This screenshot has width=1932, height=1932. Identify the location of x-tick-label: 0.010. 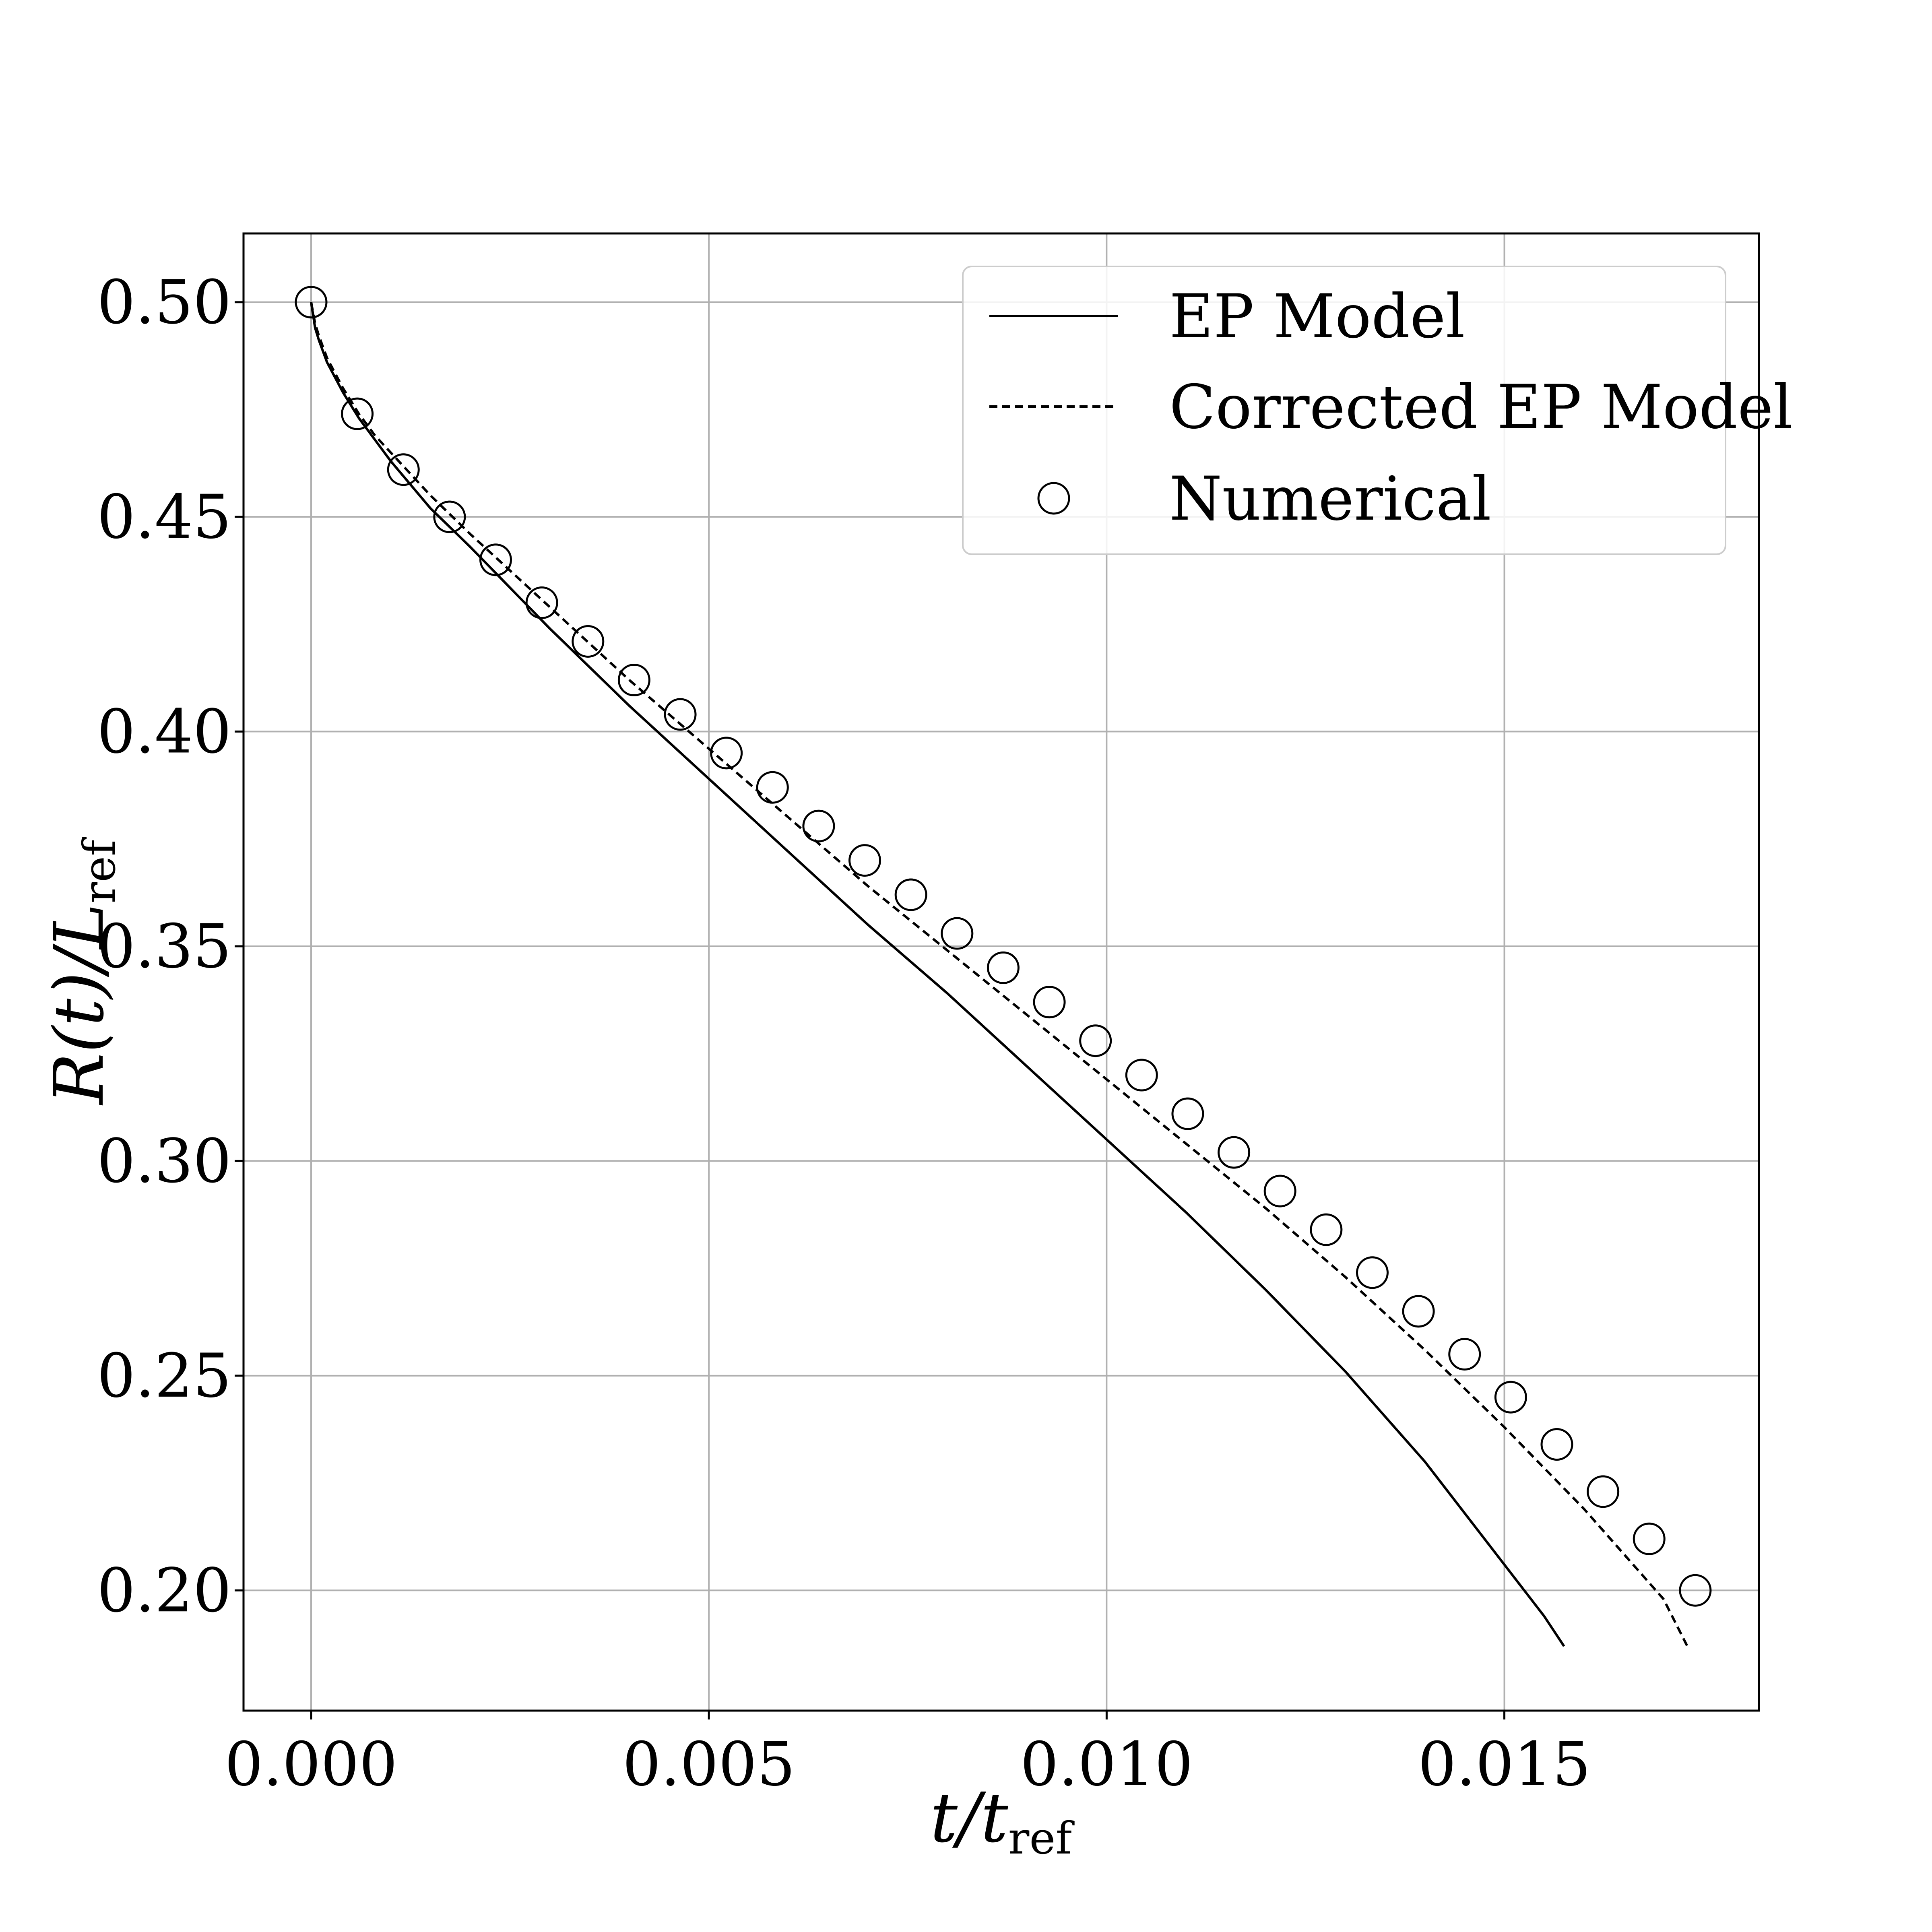
(1106, 1765).